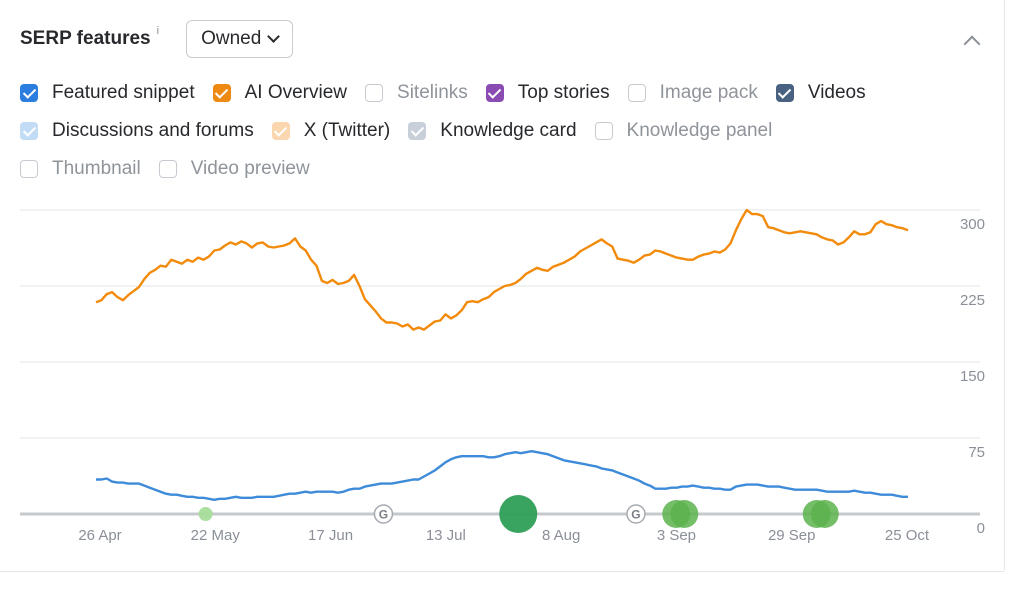 The image size is (1024, 597). I want to click on y-tick-label: 0, so click(981, 528).